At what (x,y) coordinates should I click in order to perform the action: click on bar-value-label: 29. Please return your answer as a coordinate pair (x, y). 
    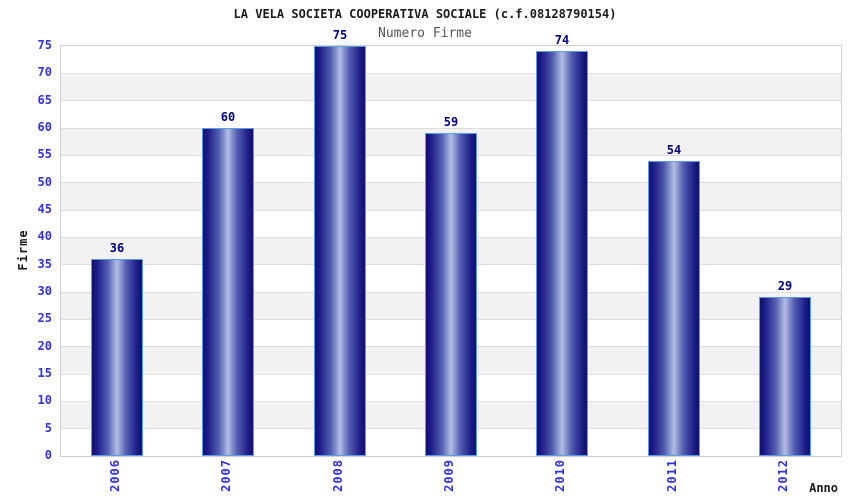
    Looking at the image, I should click on (785, 286).